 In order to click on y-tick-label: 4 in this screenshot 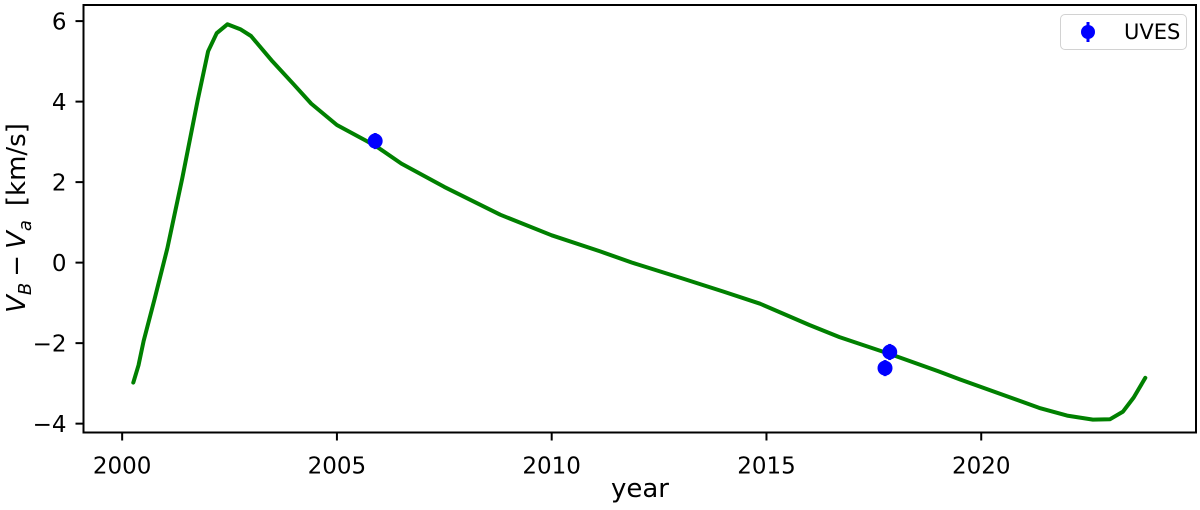, I will do `click(59, 103)`.